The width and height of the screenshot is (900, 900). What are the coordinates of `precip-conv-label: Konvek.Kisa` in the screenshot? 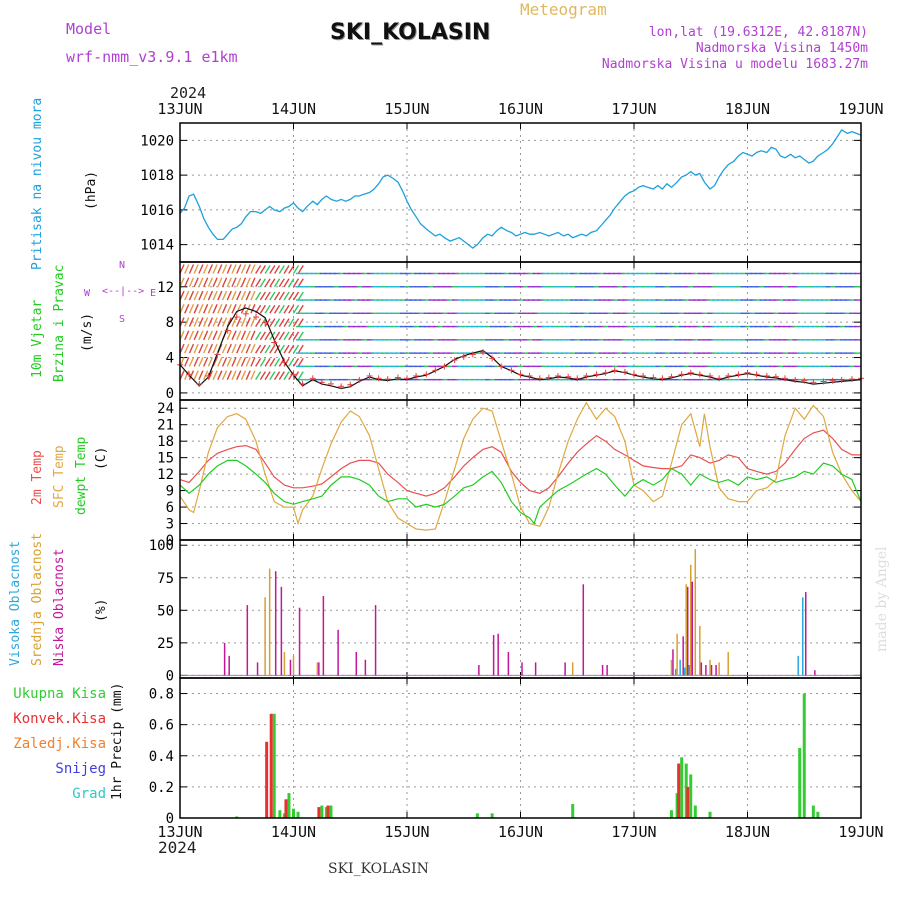 It's located at (59, 719).